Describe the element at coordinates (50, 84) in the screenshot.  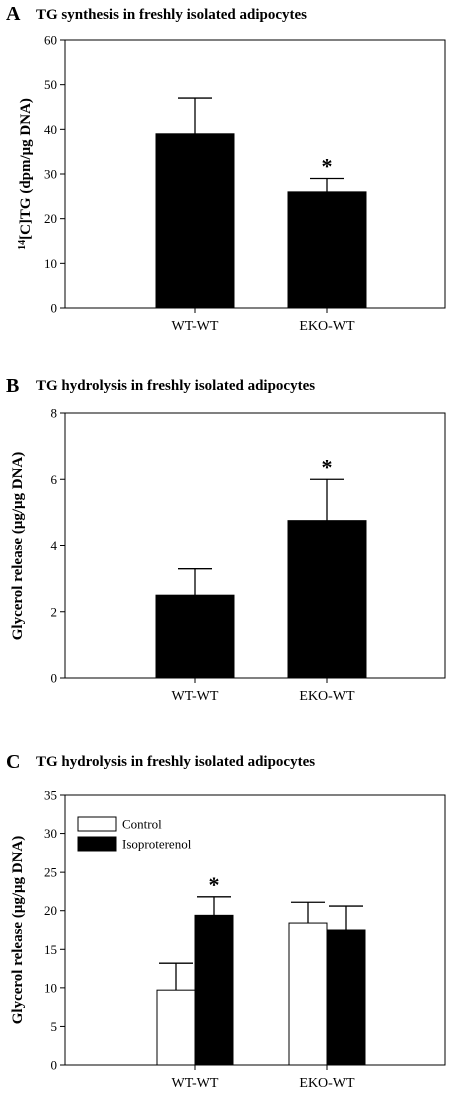
I see `y-tick-label: 50` at that location.